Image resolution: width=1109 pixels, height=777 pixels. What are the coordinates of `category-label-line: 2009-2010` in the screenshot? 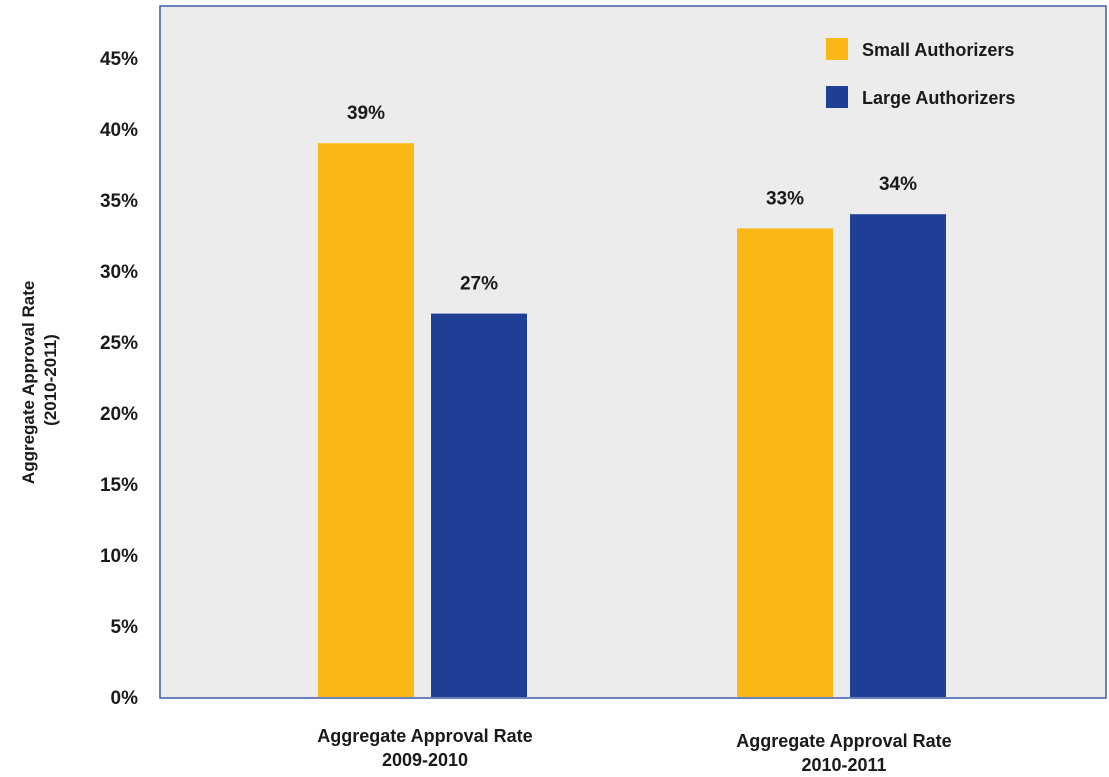 It's located at (425, 760).